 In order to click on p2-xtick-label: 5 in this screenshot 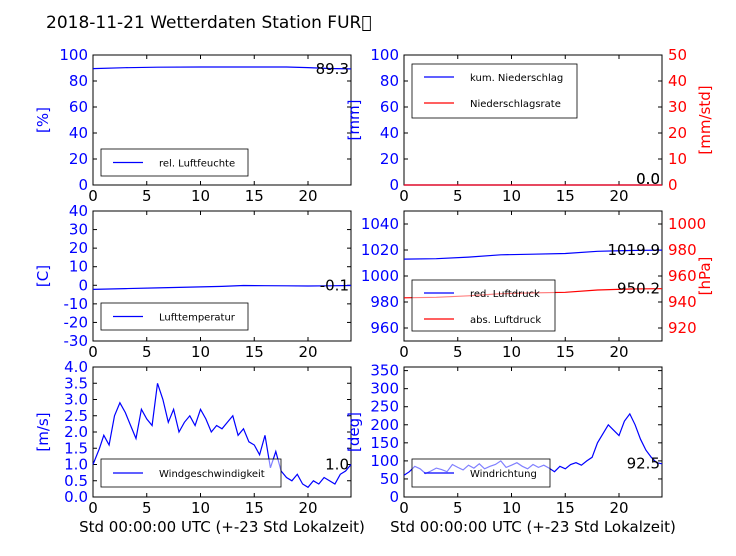, I will do `click(458, 196)`.